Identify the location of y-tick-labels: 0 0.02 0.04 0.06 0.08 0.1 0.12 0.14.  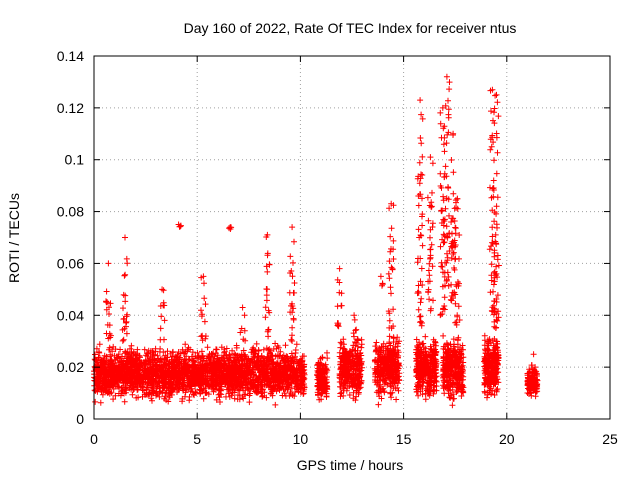
(70, 237).